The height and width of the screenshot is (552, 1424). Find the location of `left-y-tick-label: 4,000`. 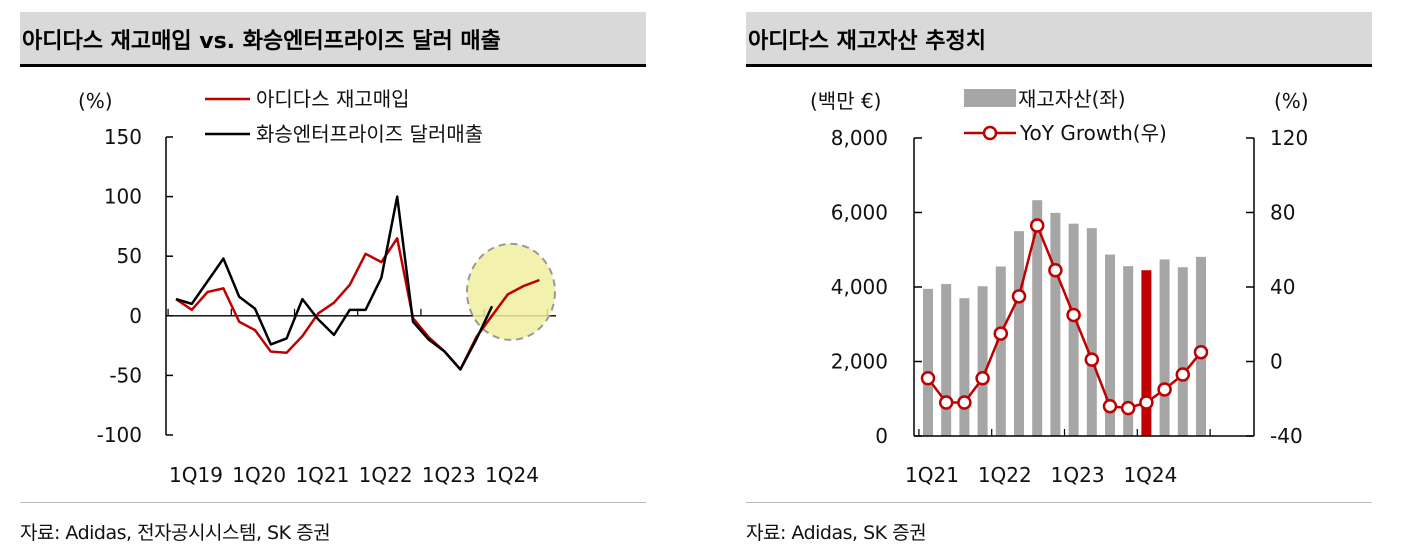

left-y-tick-label: 4,000 is located at coordinates (859, 287).